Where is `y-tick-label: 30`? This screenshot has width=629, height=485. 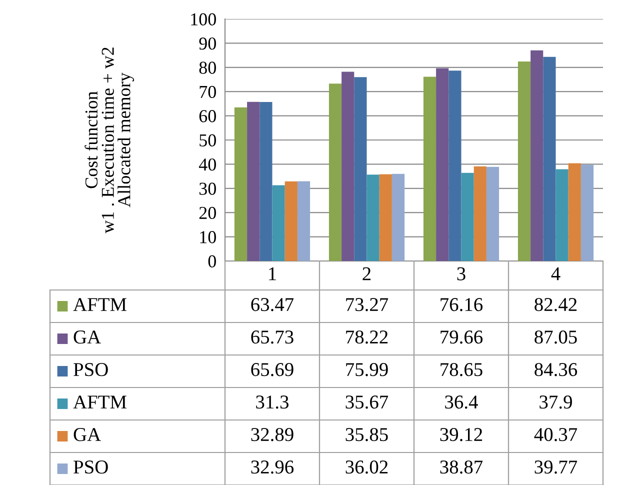 y-tick-label: 30 is located at coordinates (207, 188).